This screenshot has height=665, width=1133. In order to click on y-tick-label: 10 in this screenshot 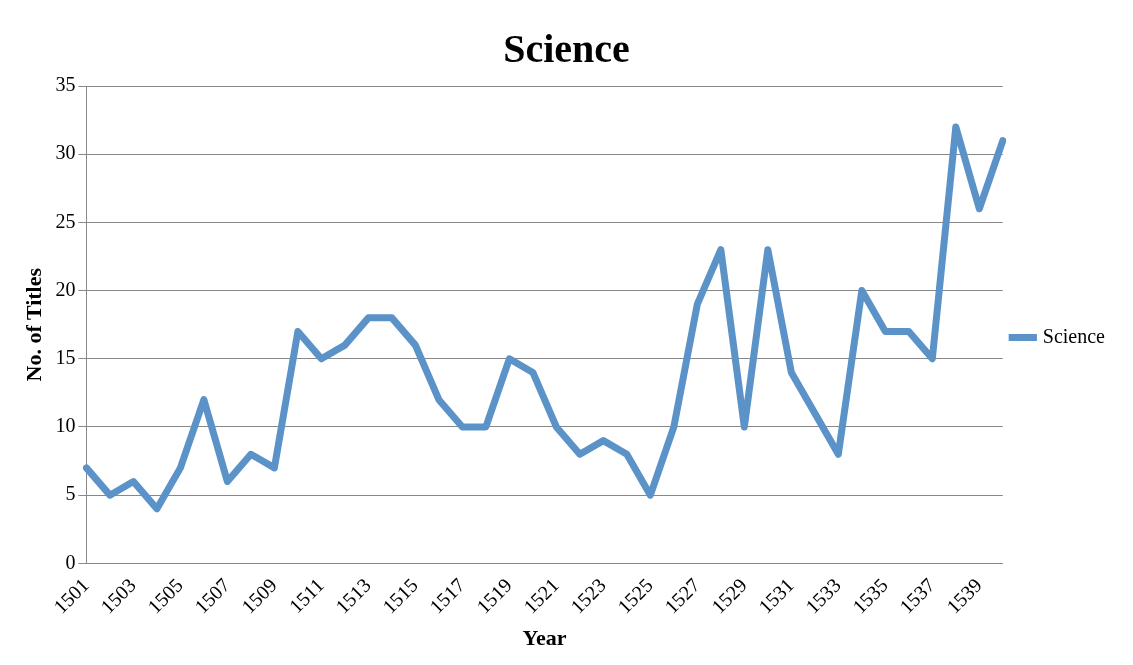, I will do `click(65, 425)`.